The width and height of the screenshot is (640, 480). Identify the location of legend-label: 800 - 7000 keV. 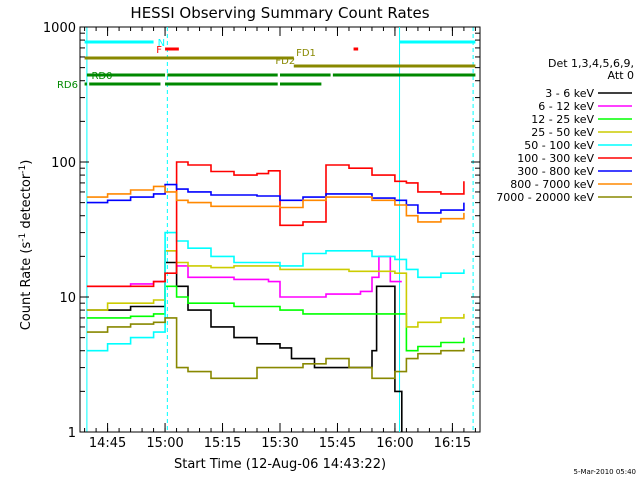
(552, 184).